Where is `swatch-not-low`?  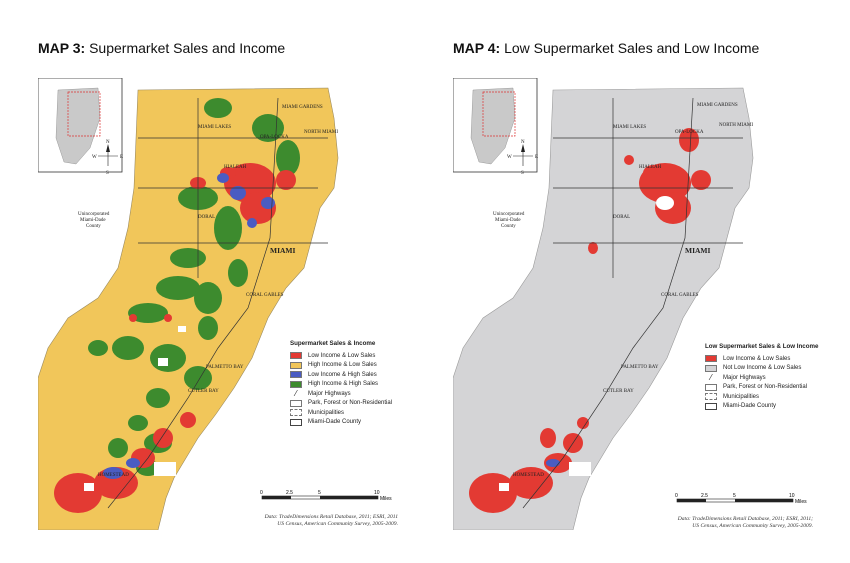
swatch-not-low is located at coordinates (711, 368).